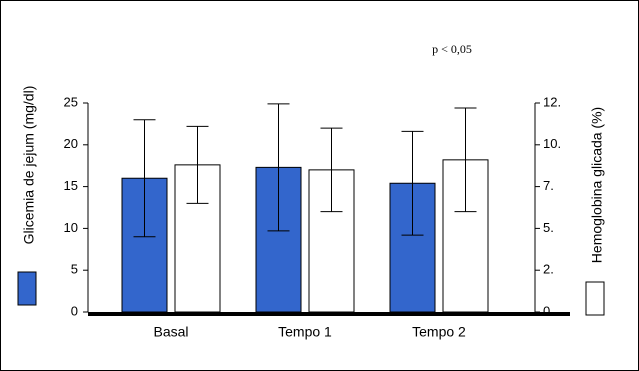 The image size is (639, 371). I want to click on y-tick-label: 5, so click(74, 269).